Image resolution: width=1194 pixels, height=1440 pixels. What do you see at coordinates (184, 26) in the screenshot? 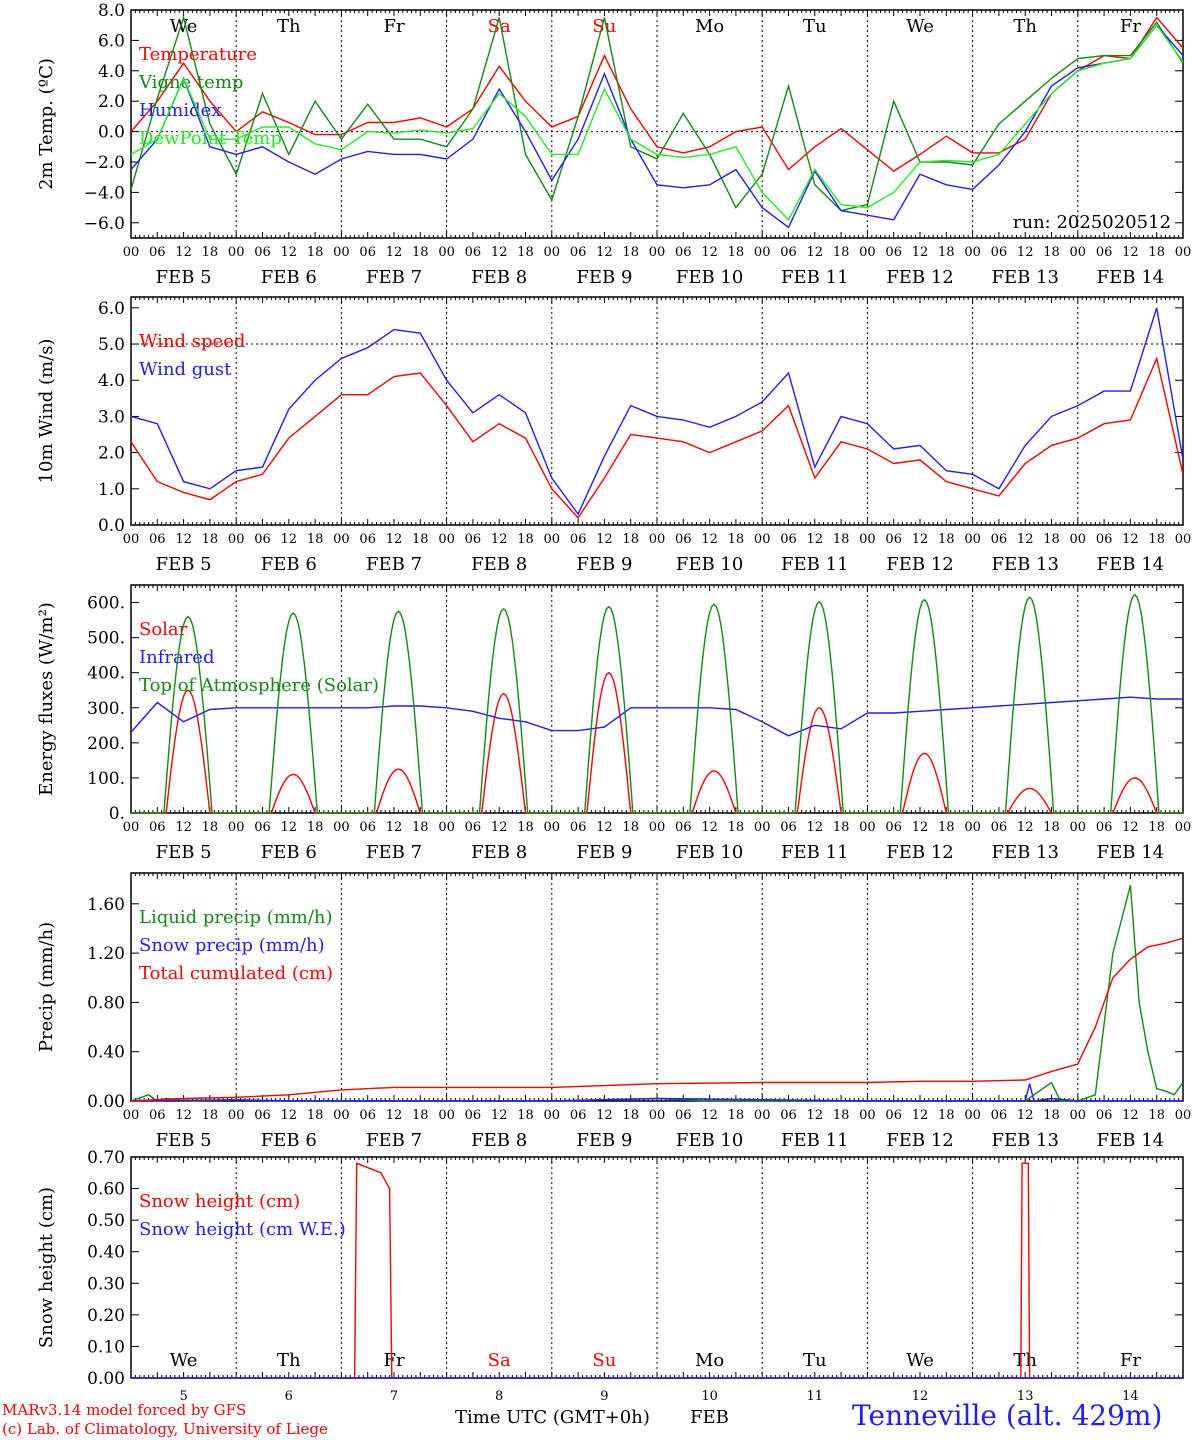
I see `day-name-label: We` at bounding box center [184, 26].